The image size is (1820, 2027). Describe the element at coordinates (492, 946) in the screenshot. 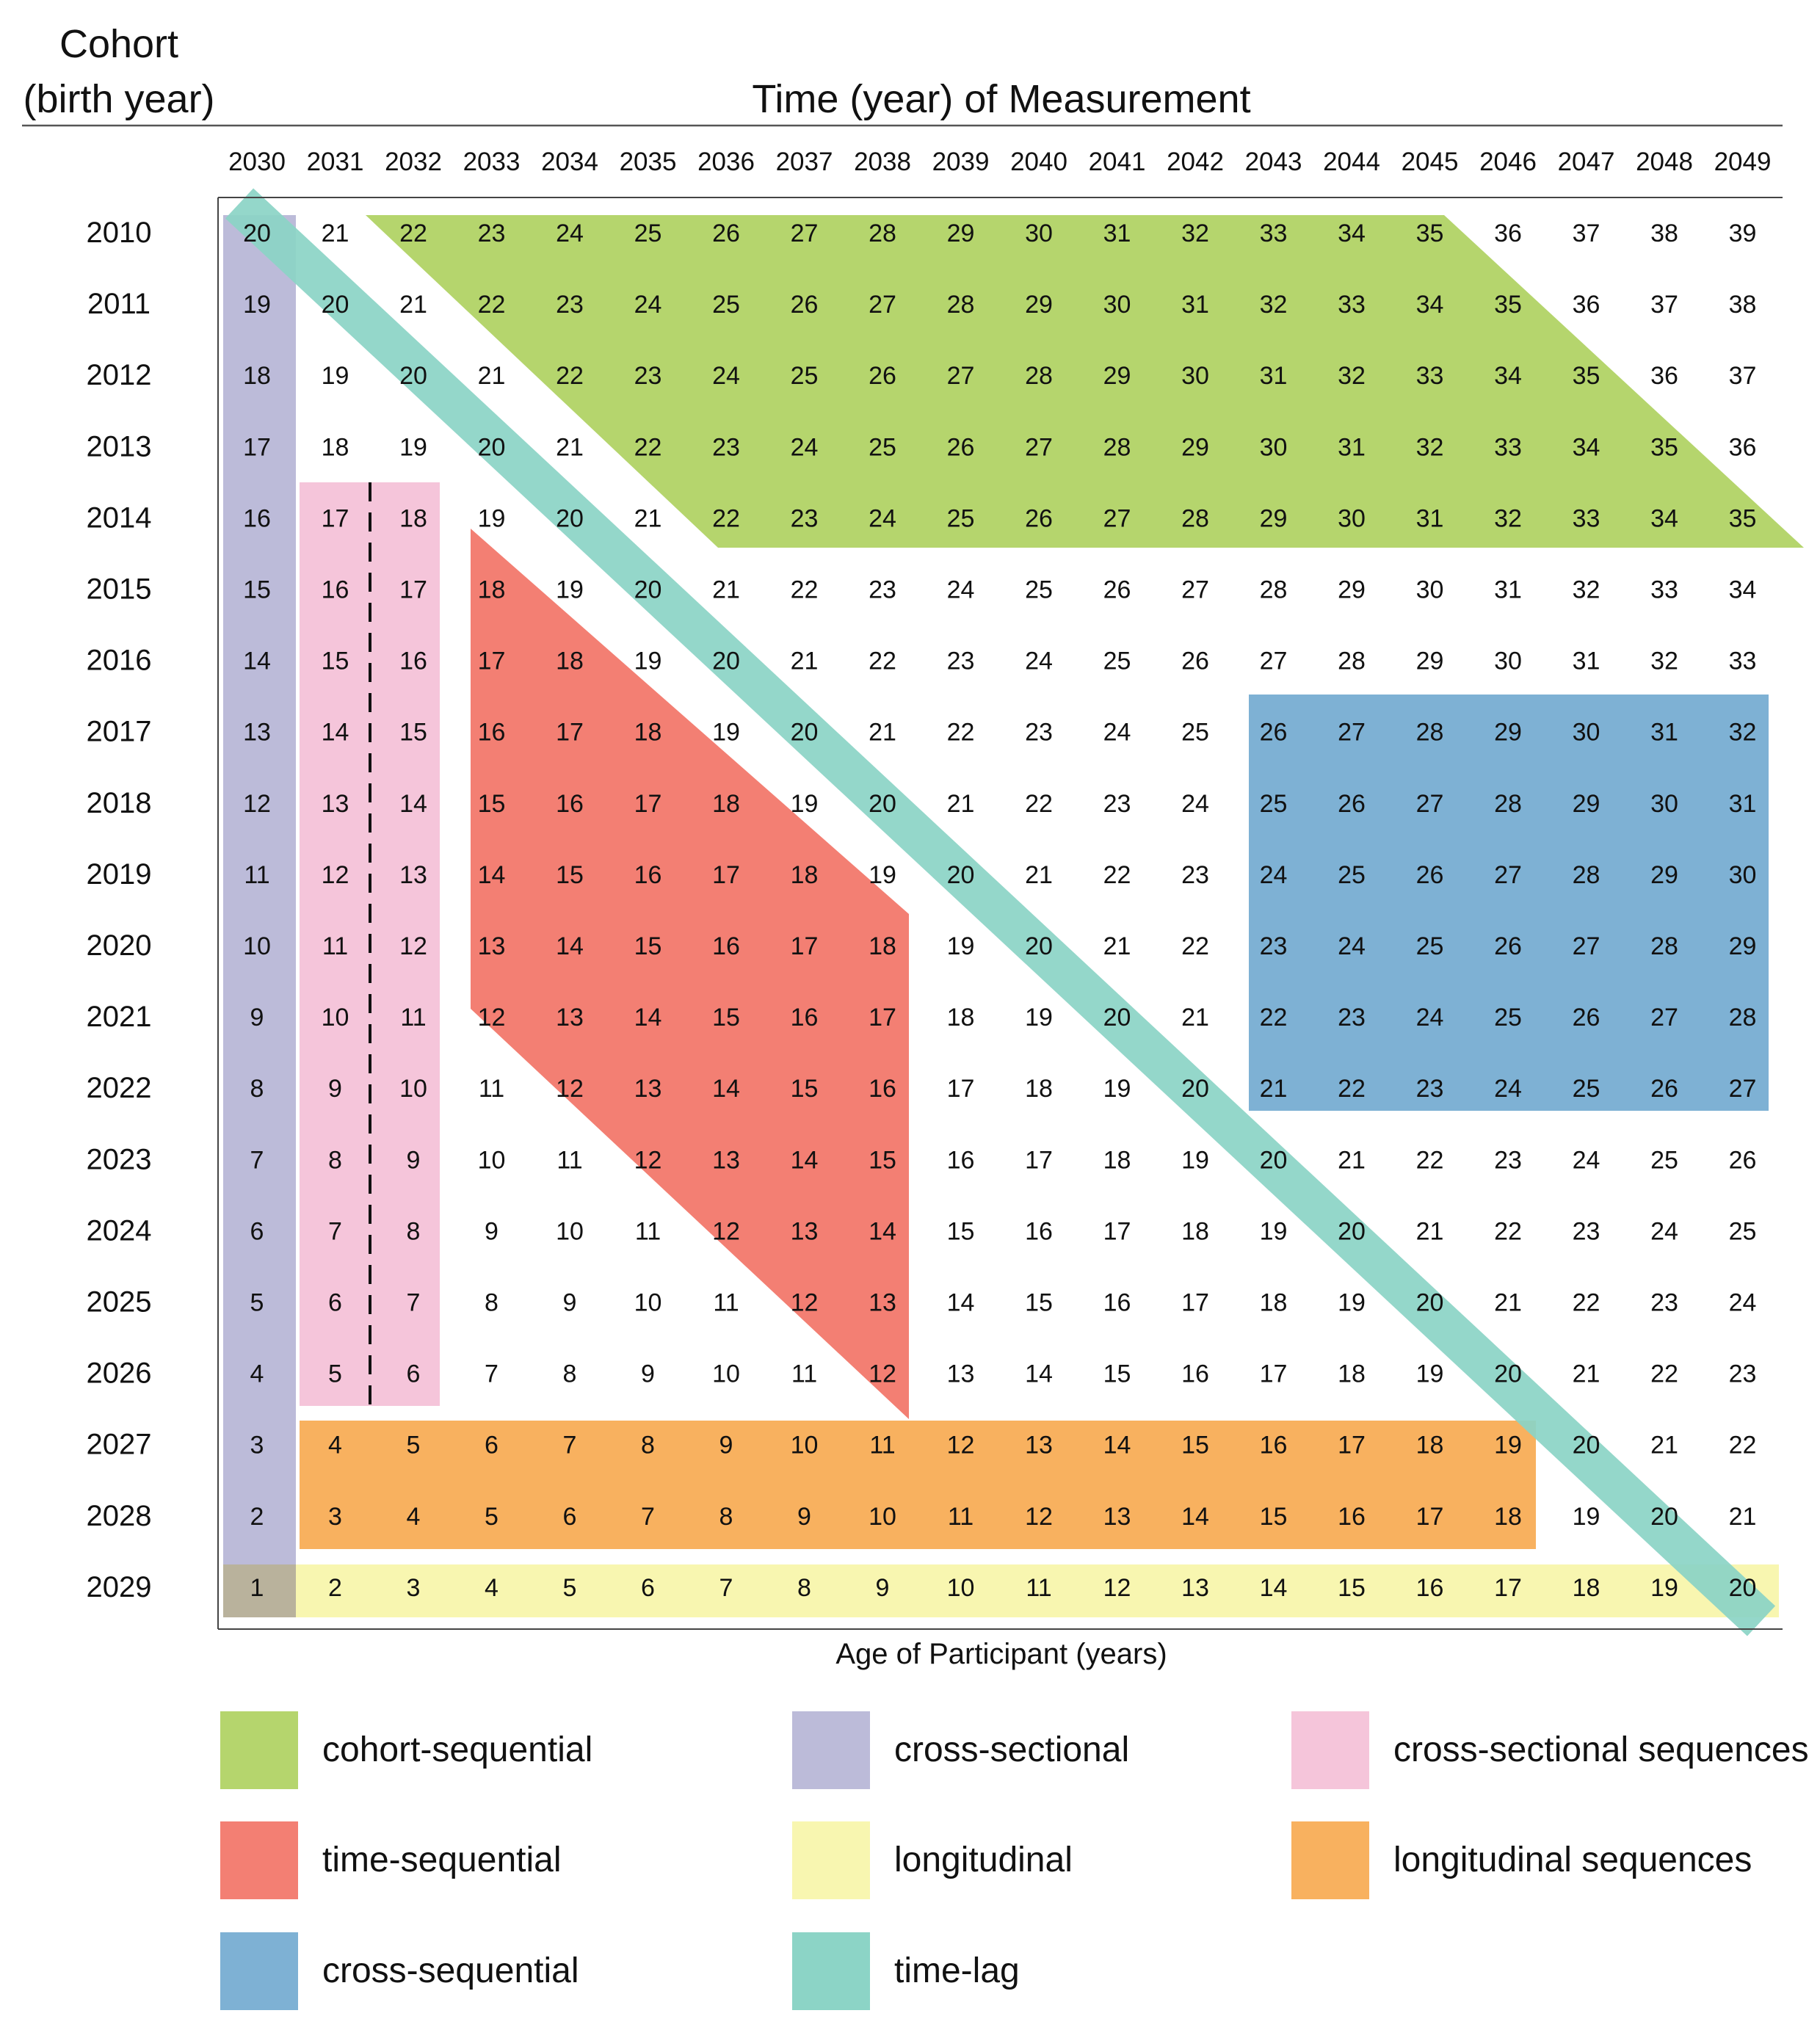

I see `age-cell: 13` at that location.